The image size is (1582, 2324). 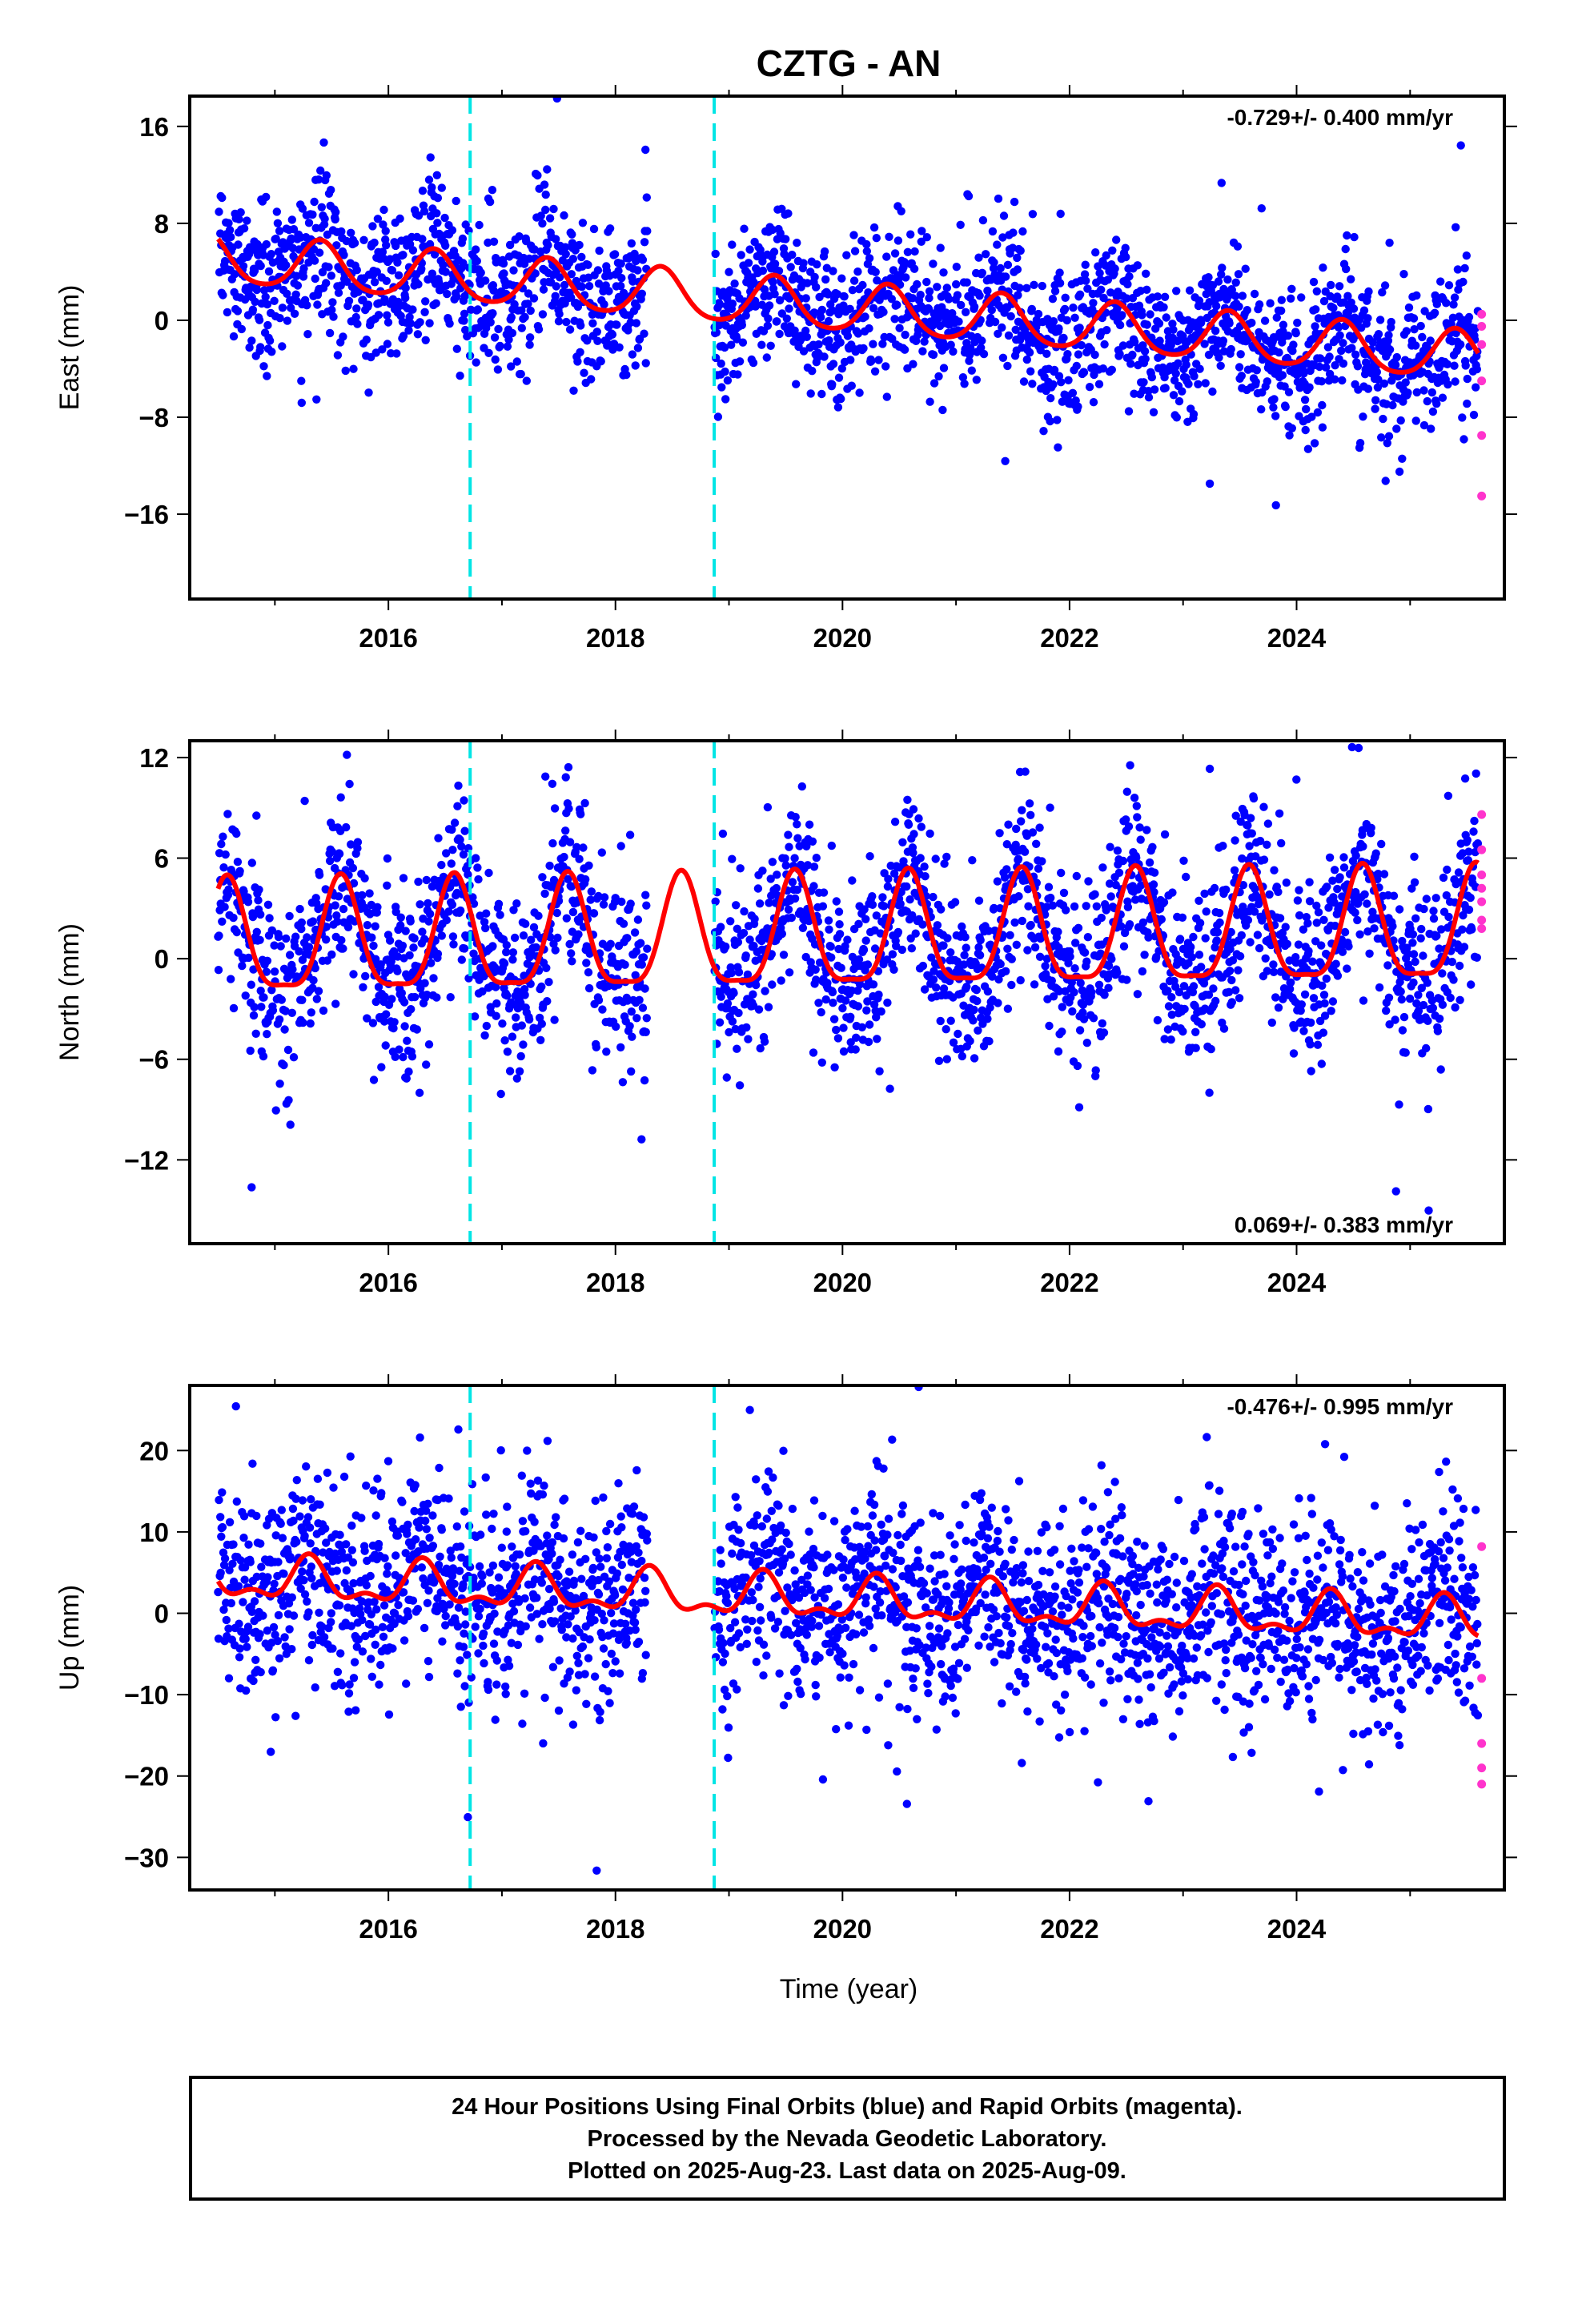 What do you see at coordinates (1344, 1224) in the screenshot?
I see `rate-annotation: 0.069+/- 0.383 mm/yr` at bounding box center [1344, 1224].